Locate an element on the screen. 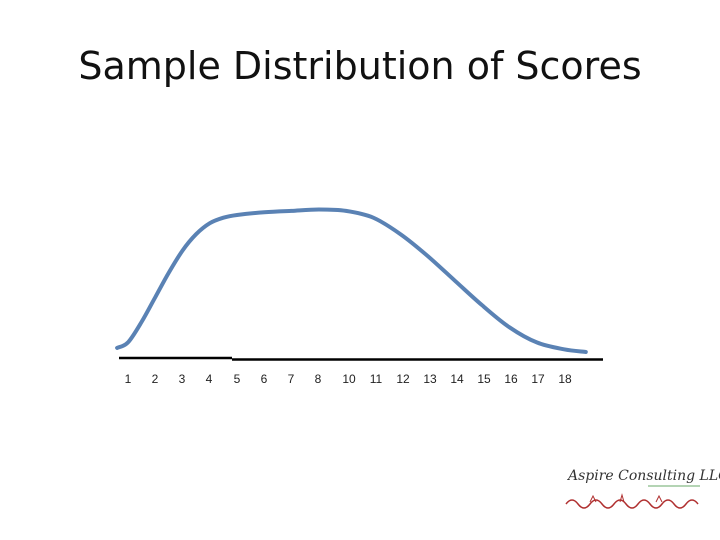  x-tick-label: 2 is located at coordinates (155, 379).